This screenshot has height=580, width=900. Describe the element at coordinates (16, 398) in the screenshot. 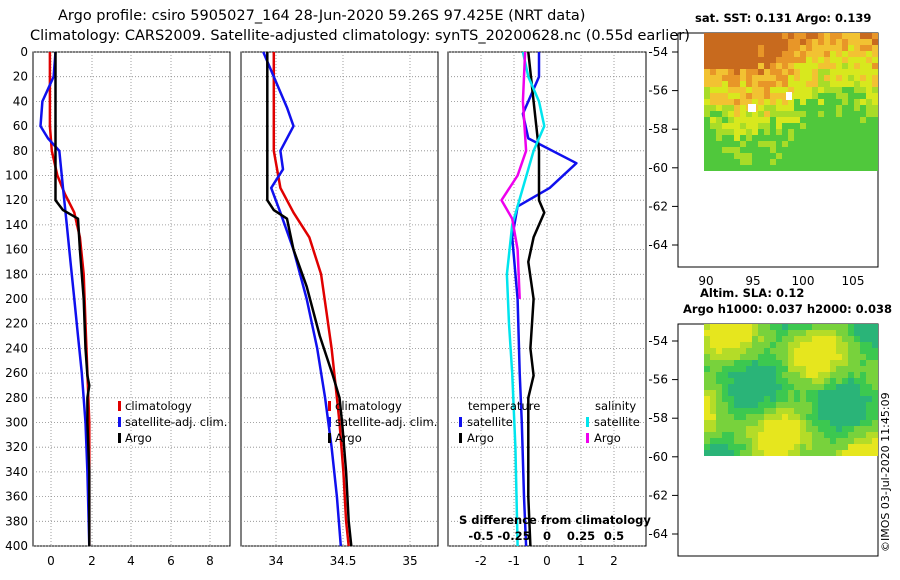

I see `depth-tick-label: 280` at that location.